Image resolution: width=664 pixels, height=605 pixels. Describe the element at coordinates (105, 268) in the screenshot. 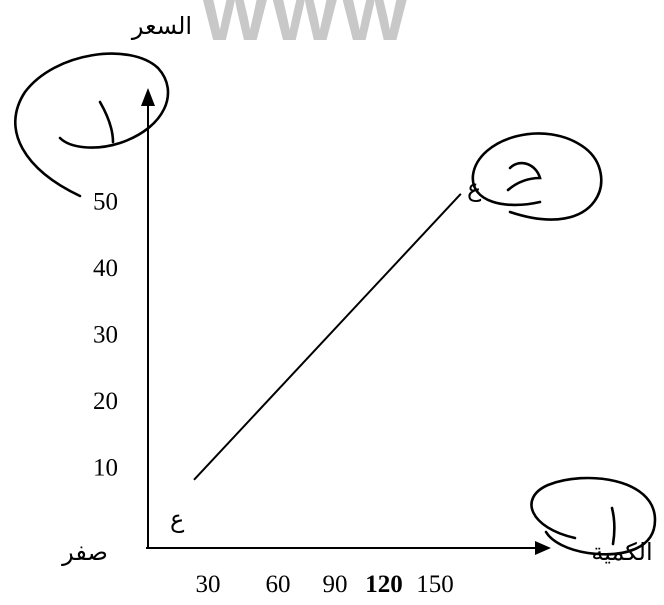

I see `y-tick-label: 40` at that location.